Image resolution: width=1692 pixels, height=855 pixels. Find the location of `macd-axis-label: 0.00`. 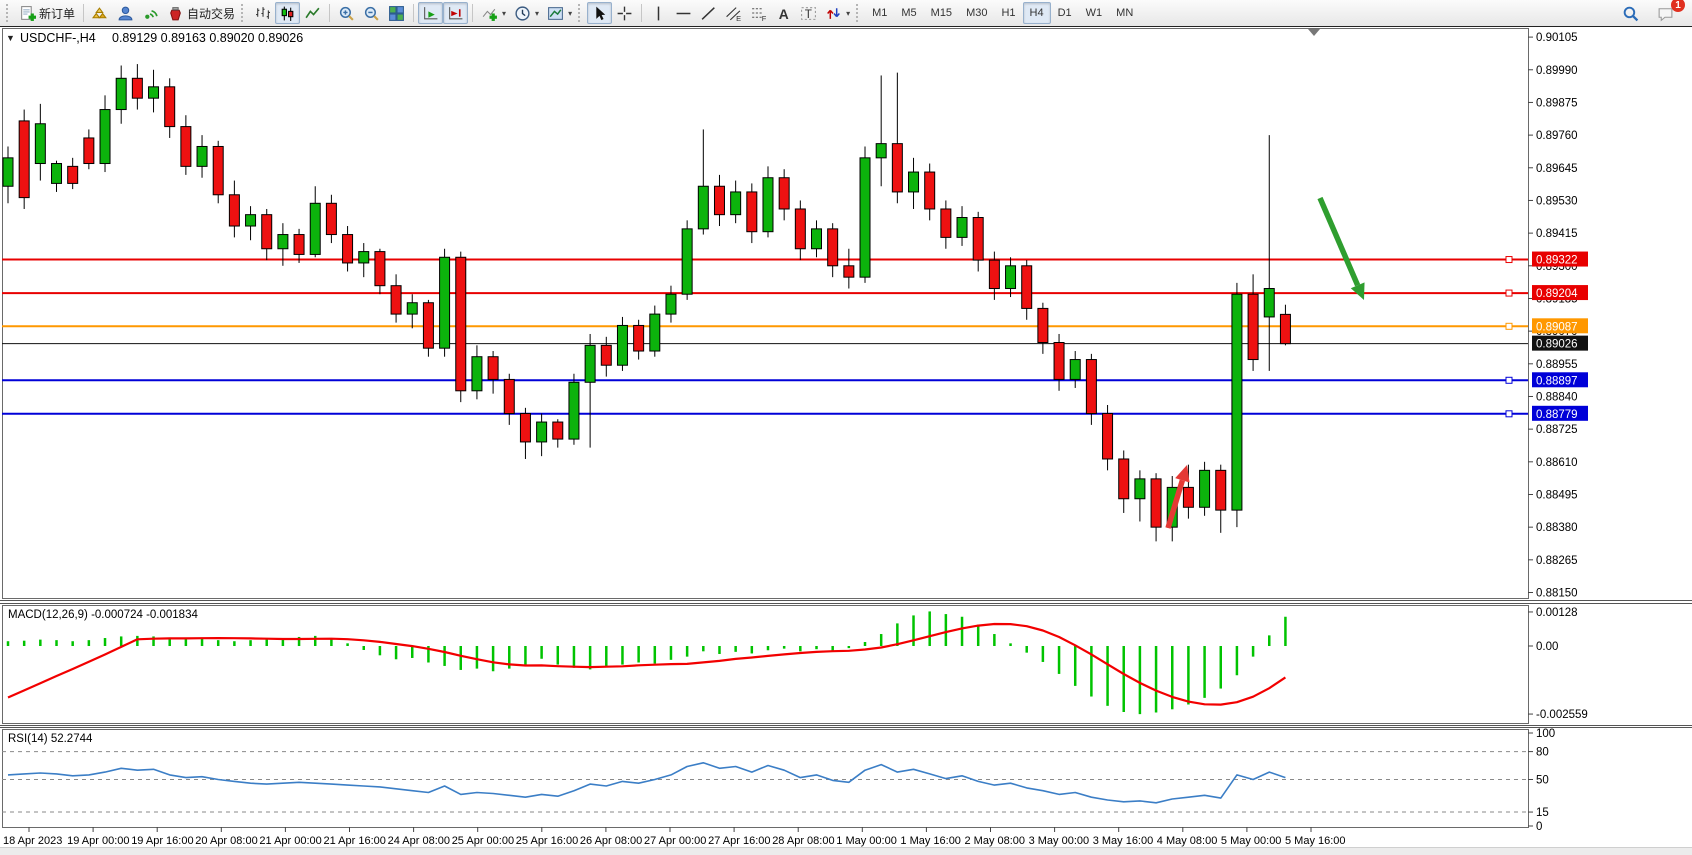

macd-axis-label: 0.00 is located at coordinates (1547, 647).